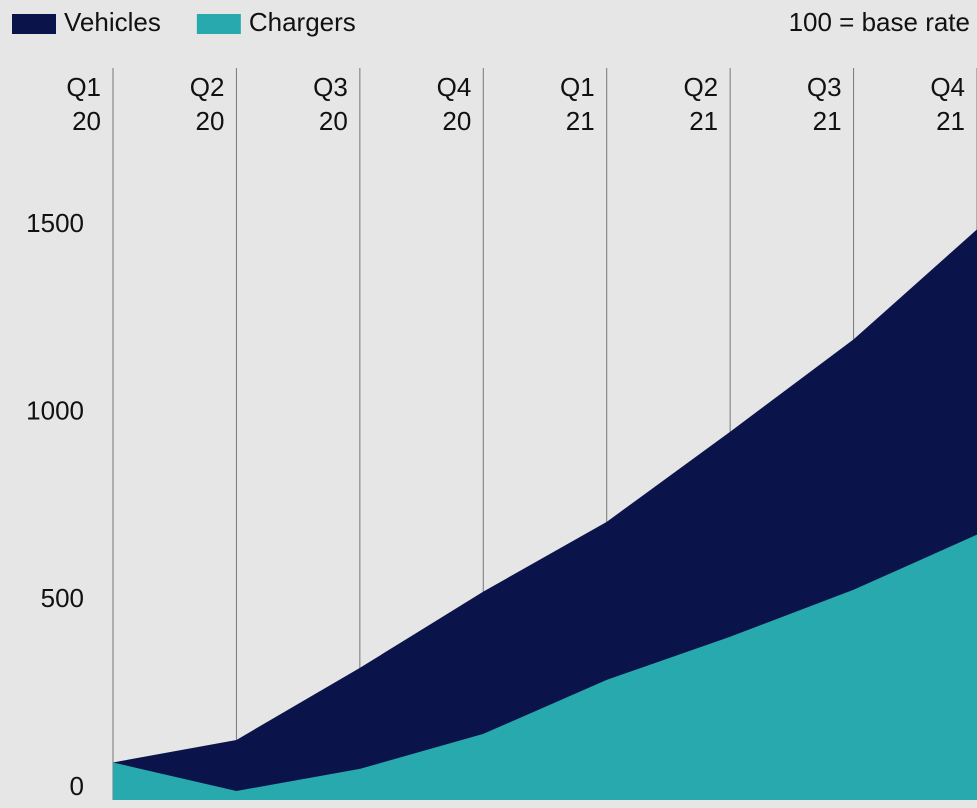 This screenshot has width=977, height=808. What do you see at coordinates (824, 104) in the screenshot?
I see `x-tick-label: Q3 21` at bounding box center [824, 104].